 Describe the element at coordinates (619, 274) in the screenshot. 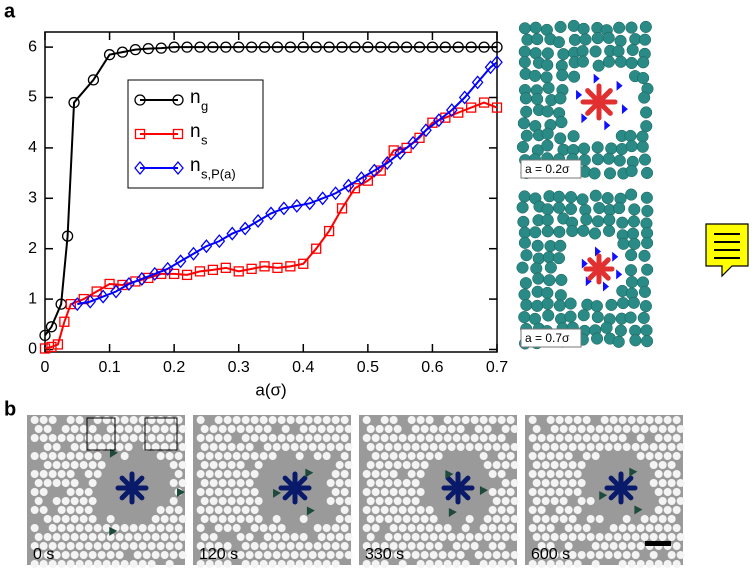

I see `ligand` at that location.